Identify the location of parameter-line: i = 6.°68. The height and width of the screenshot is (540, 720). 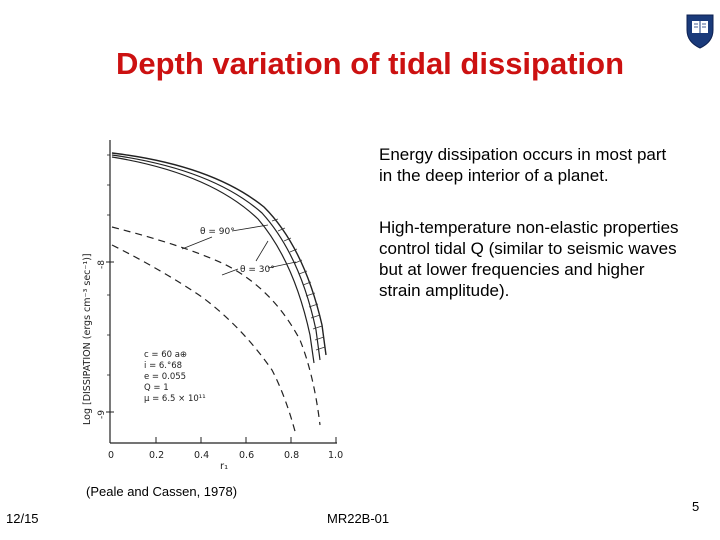
(163, 366).